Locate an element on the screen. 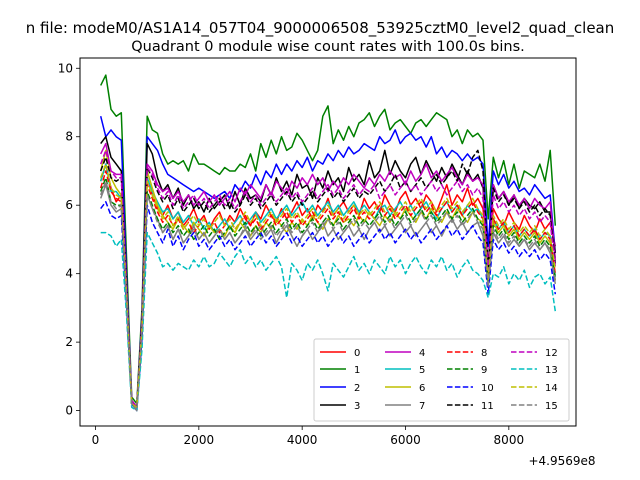 The width and height of the screenshot is (640, 480). legend-label-6: 6 is located at coordinates (422, 388).